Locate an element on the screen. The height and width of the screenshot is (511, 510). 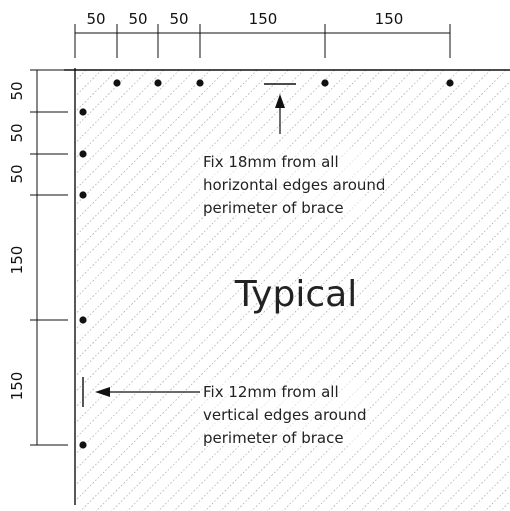
leader-arrow-left is located at coordinates (147, 392).